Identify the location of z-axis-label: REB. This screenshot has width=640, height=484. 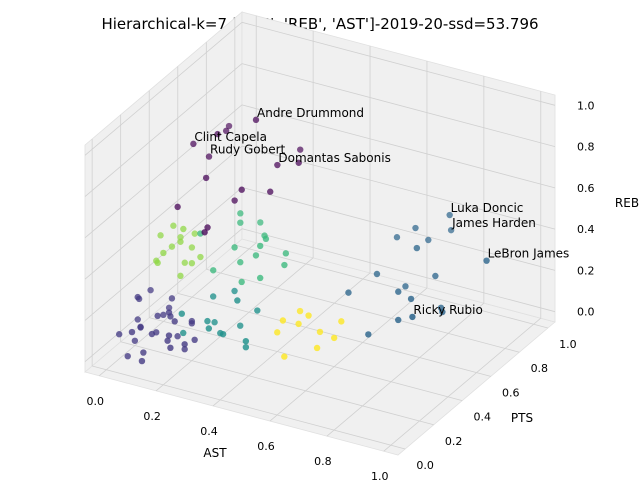
(627, 203).